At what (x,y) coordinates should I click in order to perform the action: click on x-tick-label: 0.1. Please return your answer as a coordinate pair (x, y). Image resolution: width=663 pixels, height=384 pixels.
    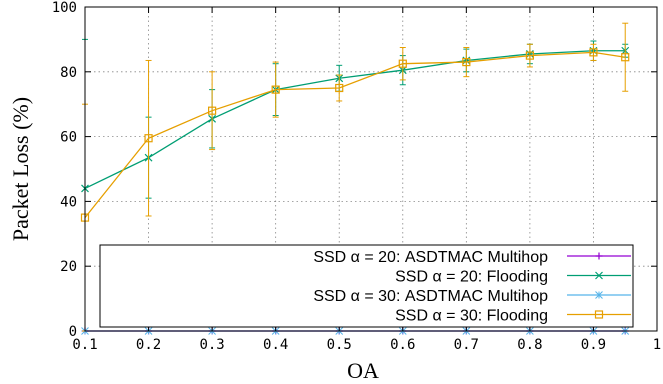
    Looking at the image, I should click on (84, 345).